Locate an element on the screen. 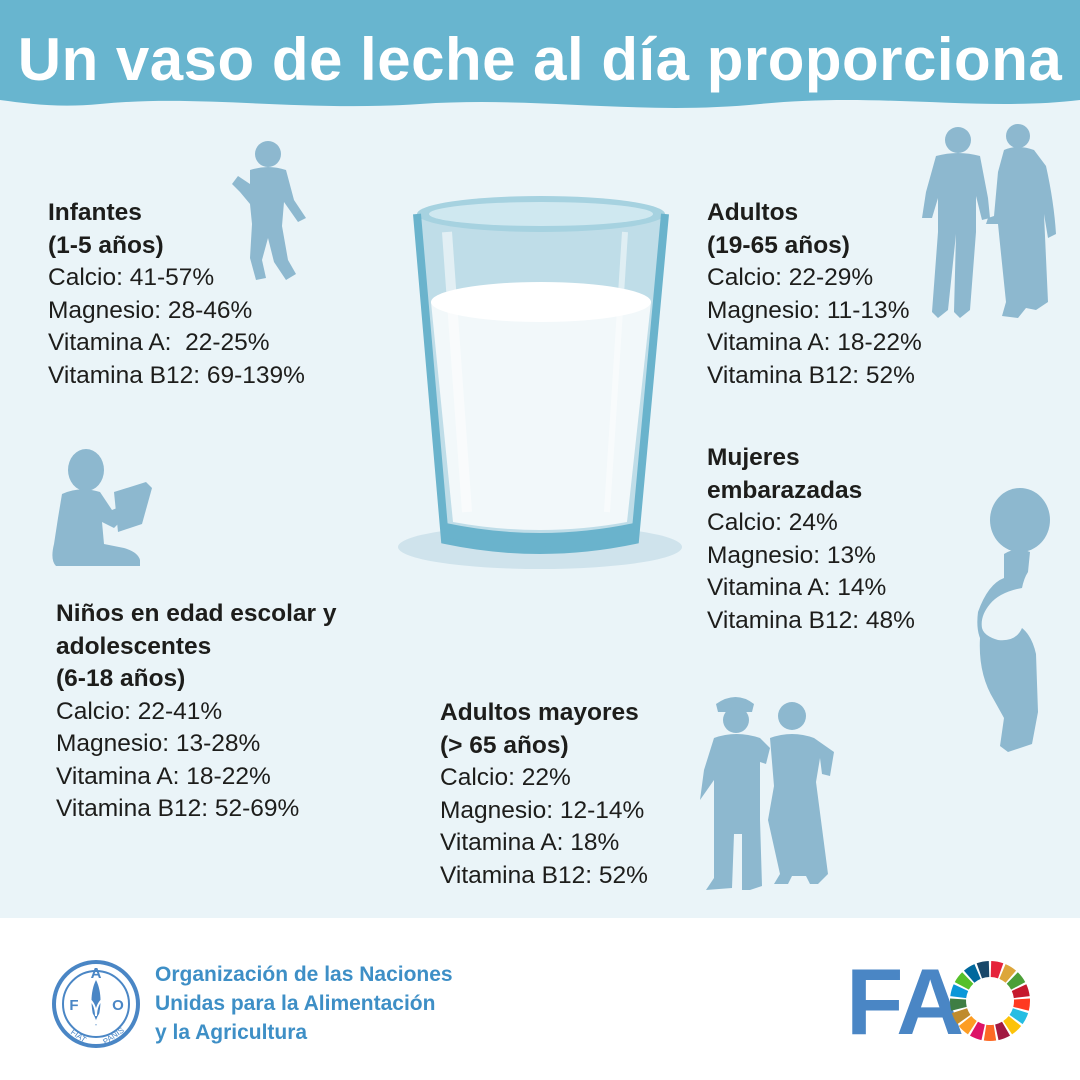  nutrient-vitamina-b12: Vitamina B12: 52-69% is located at coordinates (178, 808).